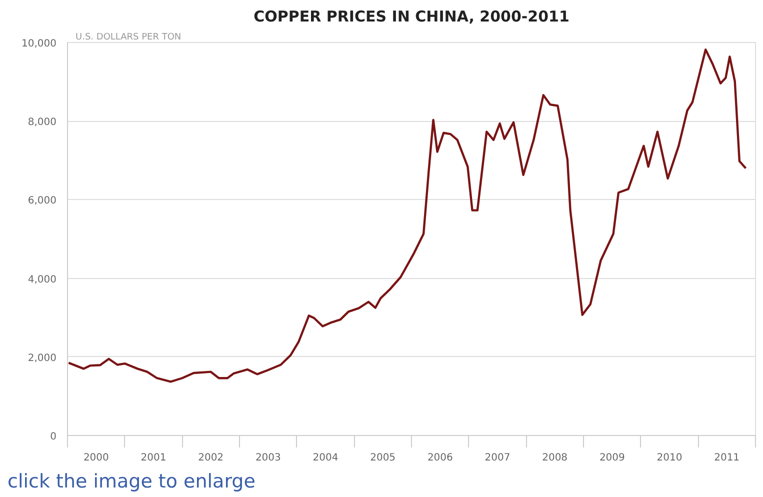  I want to click on y-tick-label: 10,000, so click(39, 44).